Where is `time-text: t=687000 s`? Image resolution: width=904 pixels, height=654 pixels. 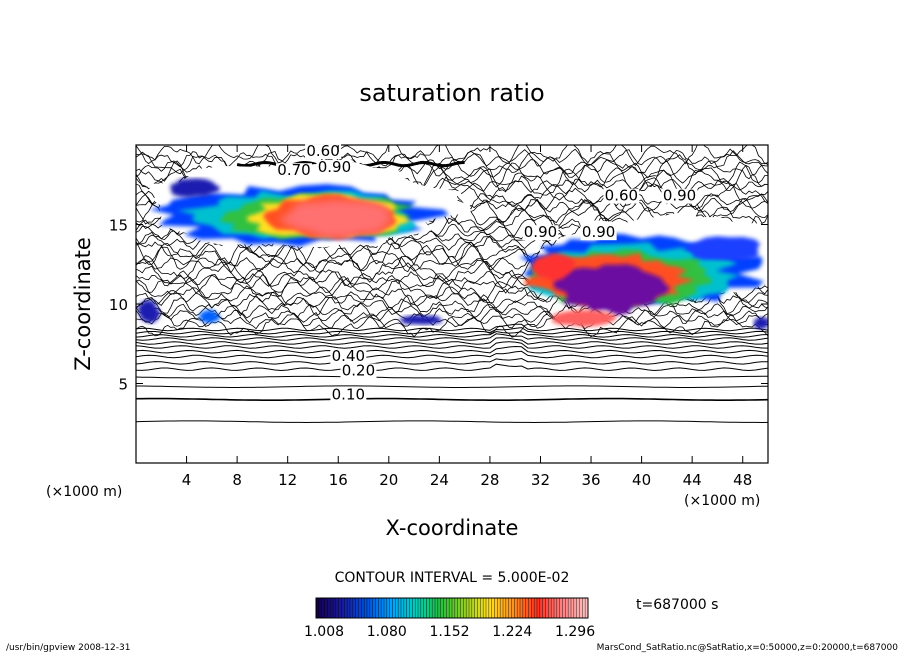
time-text: t=687000 s is located at coordinates (677, 605).